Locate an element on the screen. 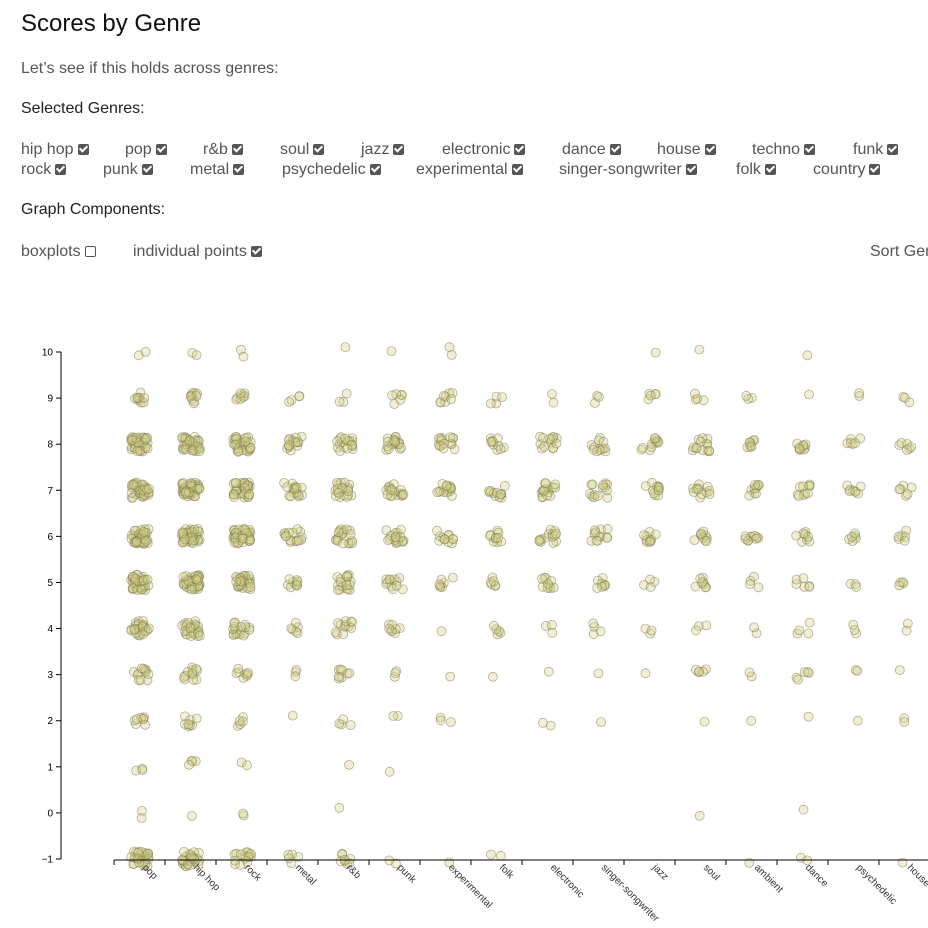 Image resolution: width=928 pixels, height=928 pixels. genre-checkbox: house is located at coordinates (686, 150).